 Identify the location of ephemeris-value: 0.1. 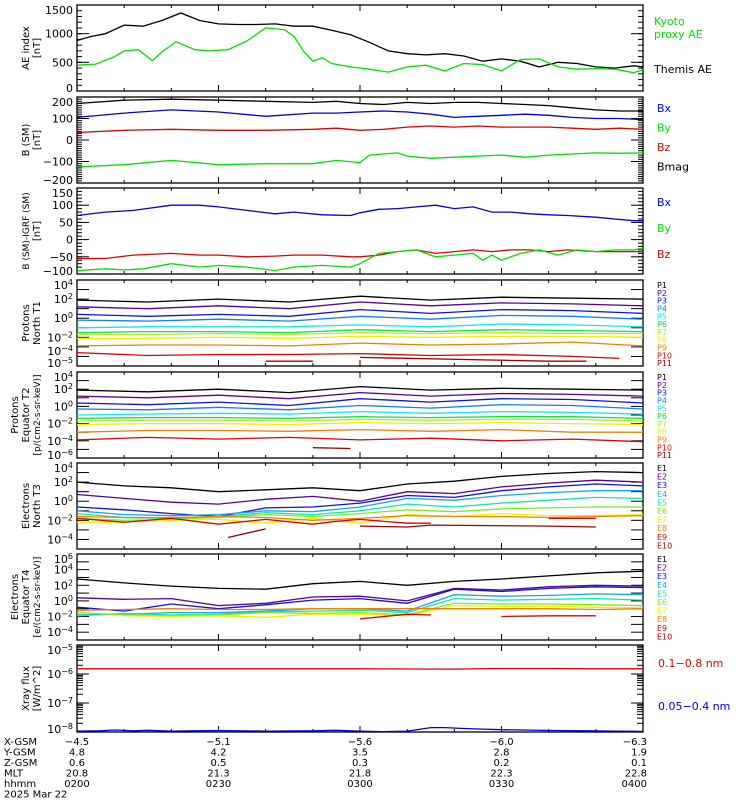
(639, 763).